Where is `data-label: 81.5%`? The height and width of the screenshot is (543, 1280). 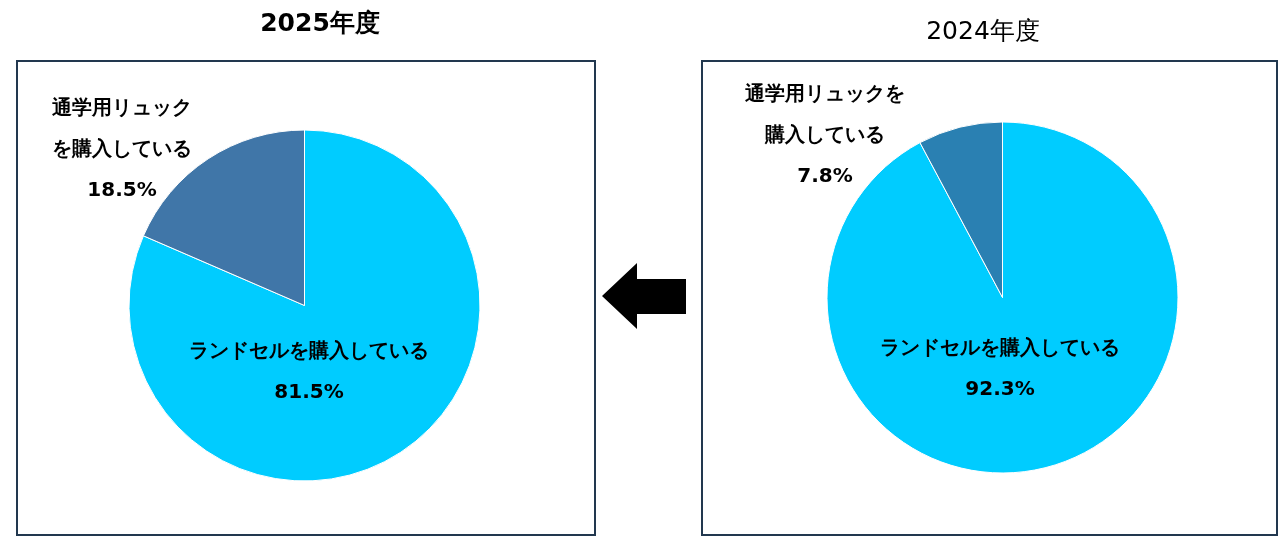
data-label: 81.5% is located at coordinates (309, 391).